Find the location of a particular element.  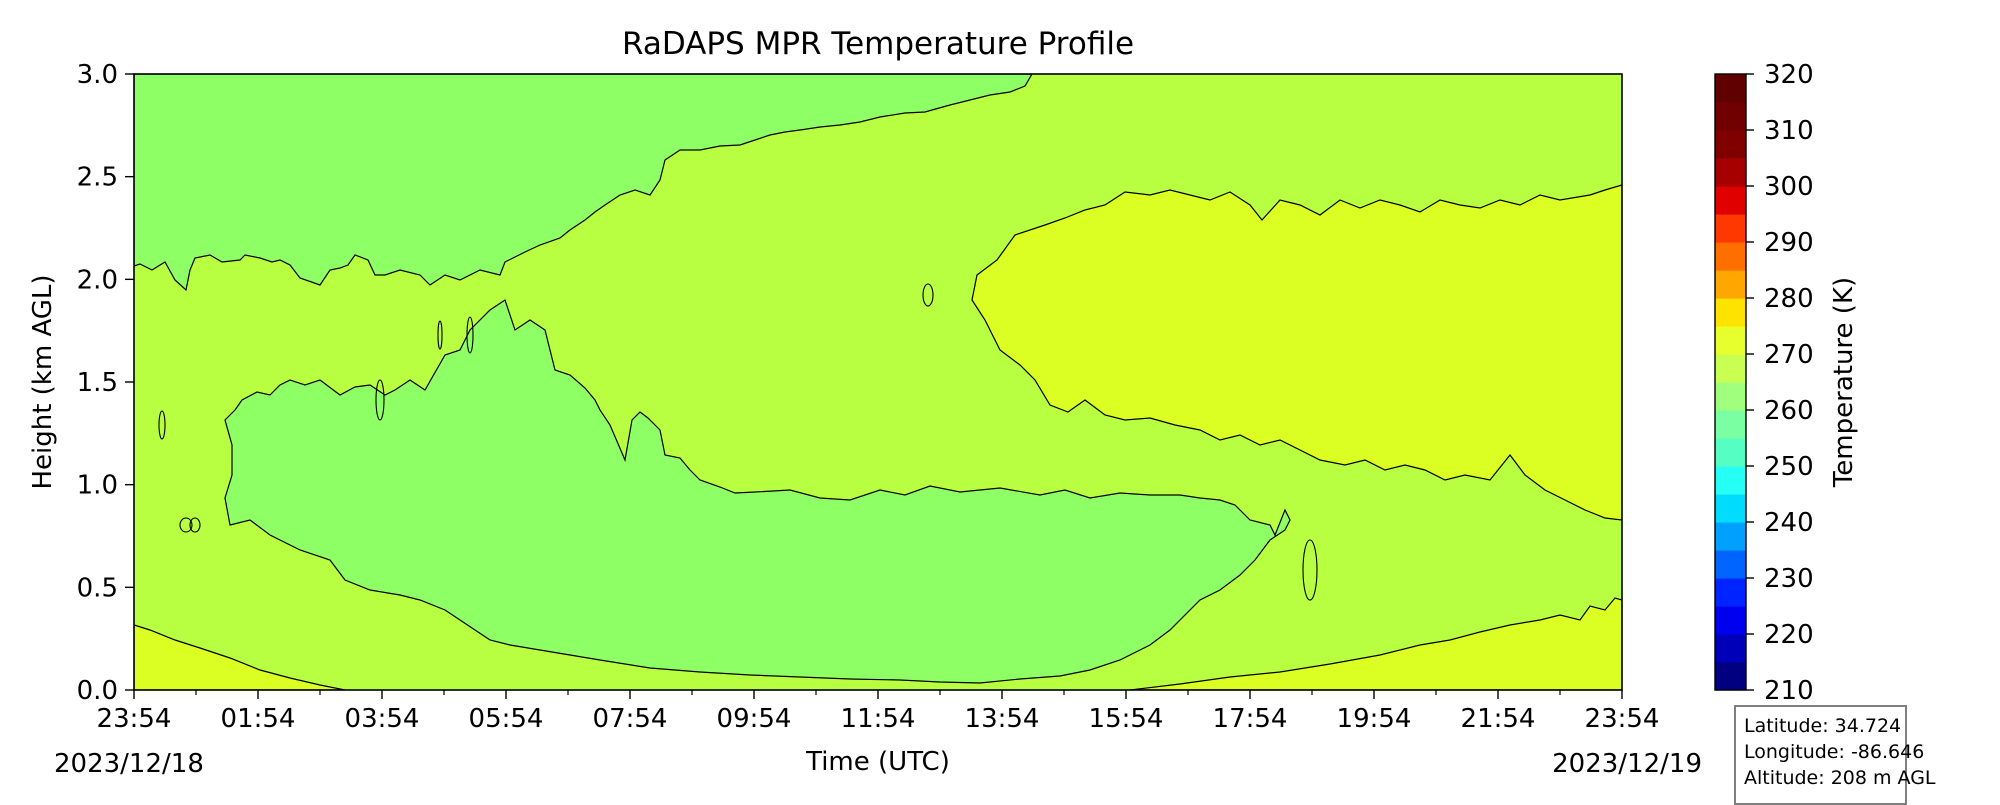

x-tick-label: 13:54 is located at coordinates (1002, 719).